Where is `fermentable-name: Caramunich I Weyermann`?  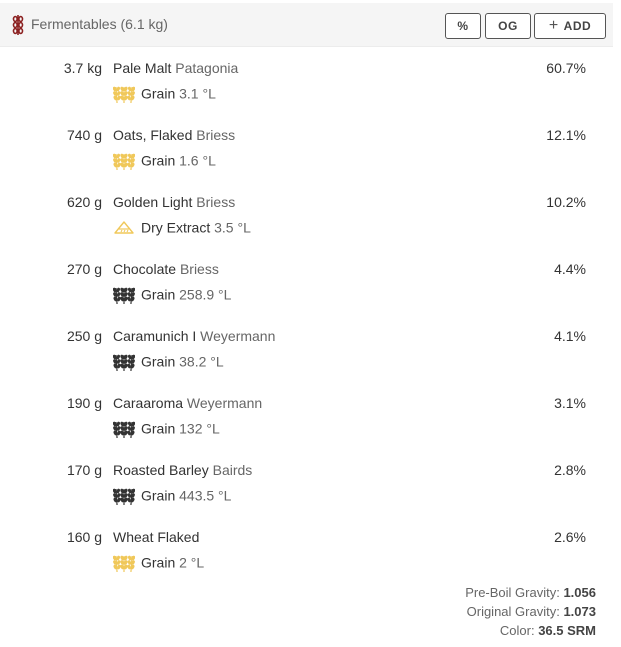 fermentable-name: Caramunich I Weyermann is located at coordinates (194, 336).